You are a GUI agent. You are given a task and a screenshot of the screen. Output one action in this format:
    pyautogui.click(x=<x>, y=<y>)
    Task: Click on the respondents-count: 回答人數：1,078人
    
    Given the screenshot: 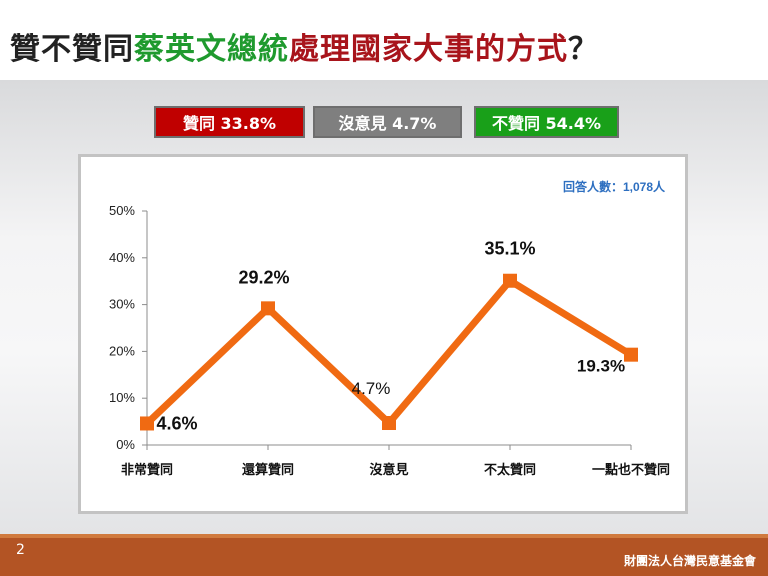 What is the action you would take?
    pyautogui.click(x=614, y=186)
    